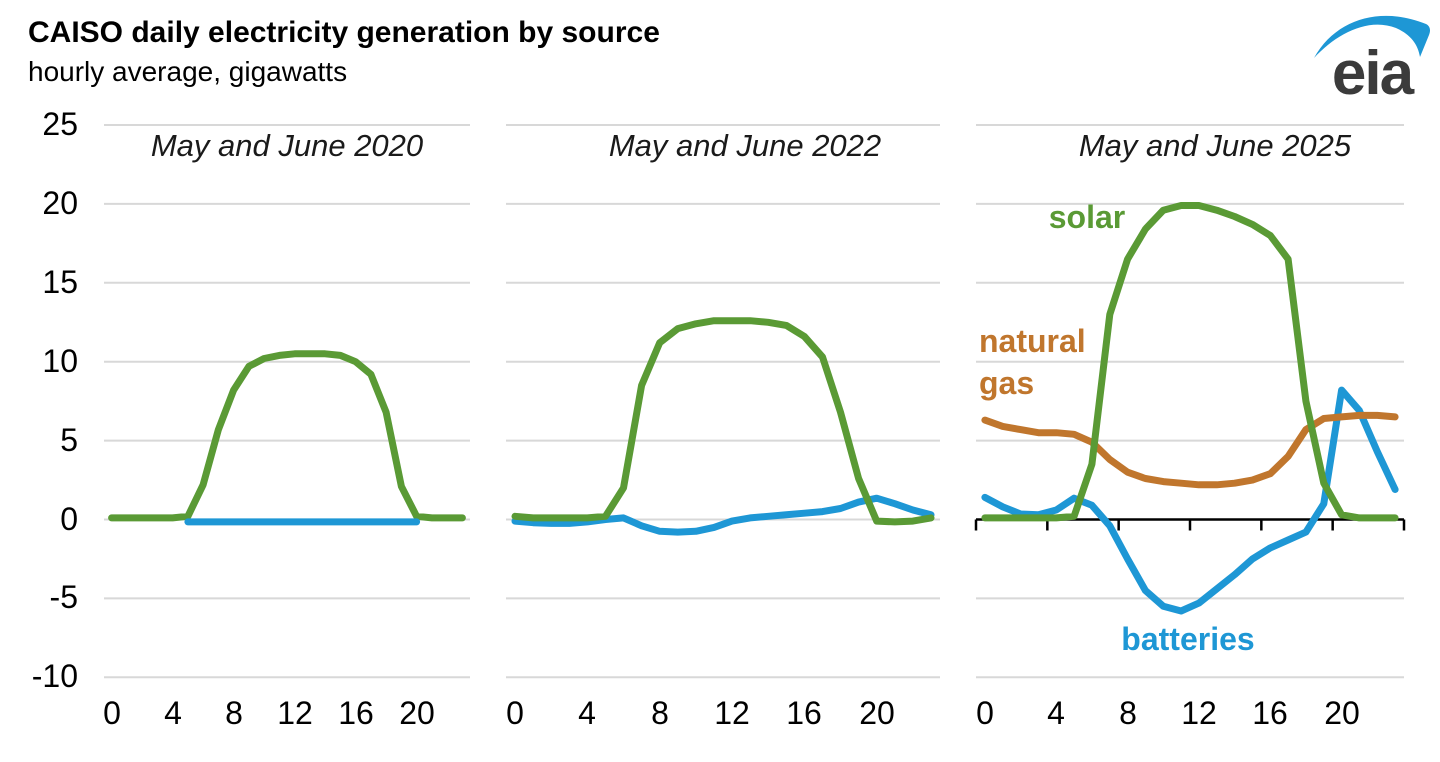 The image size is (1440, 762). What do you see at coordinates (1188, 639) in the screenshot?
I see `series-label-batteries: batteries` at bounding box center [1188, 639].